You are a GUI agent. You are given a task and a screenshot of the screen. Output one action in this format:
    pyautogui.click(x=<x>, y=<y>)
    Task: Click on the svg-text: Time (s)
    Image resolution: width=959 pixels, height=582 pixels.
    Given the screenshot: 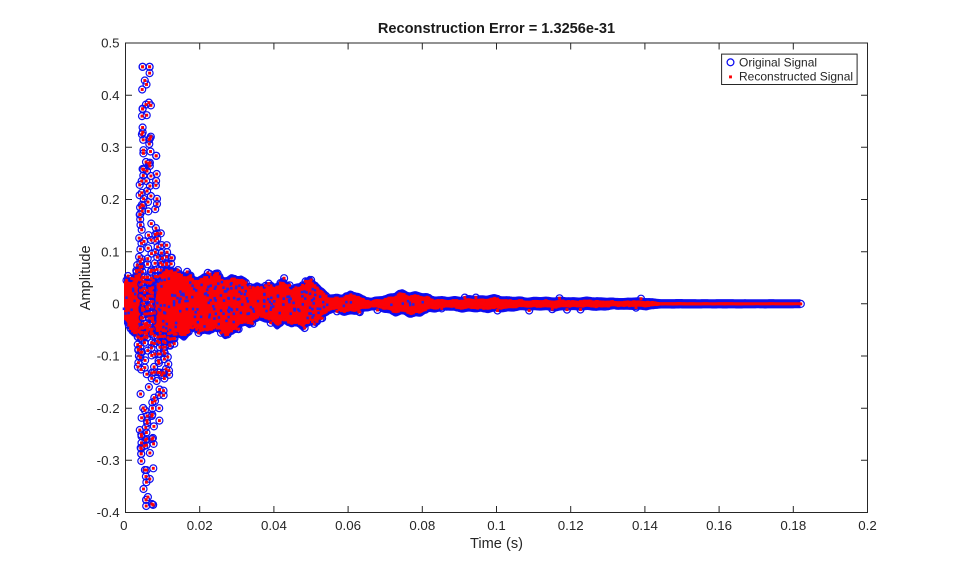 What is the action you would take?
    pyautogui.click(x=496, y=544)
    